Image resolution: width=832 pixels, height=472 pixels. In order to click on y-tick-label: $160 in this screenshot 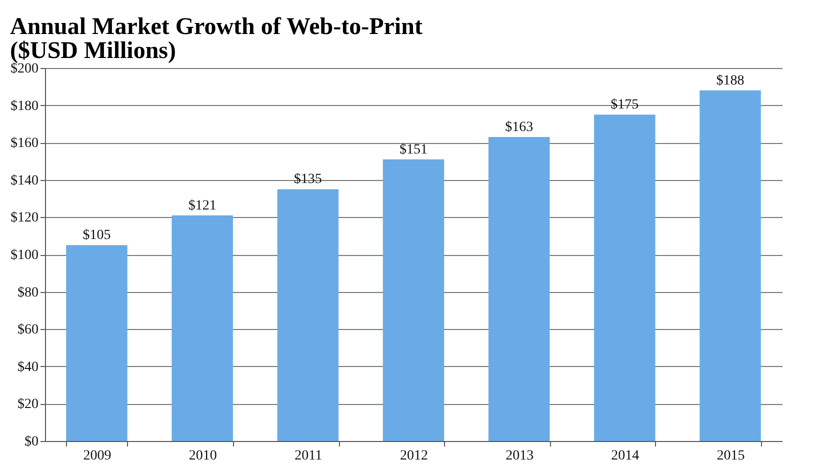, I will do `click(24, 144)`.